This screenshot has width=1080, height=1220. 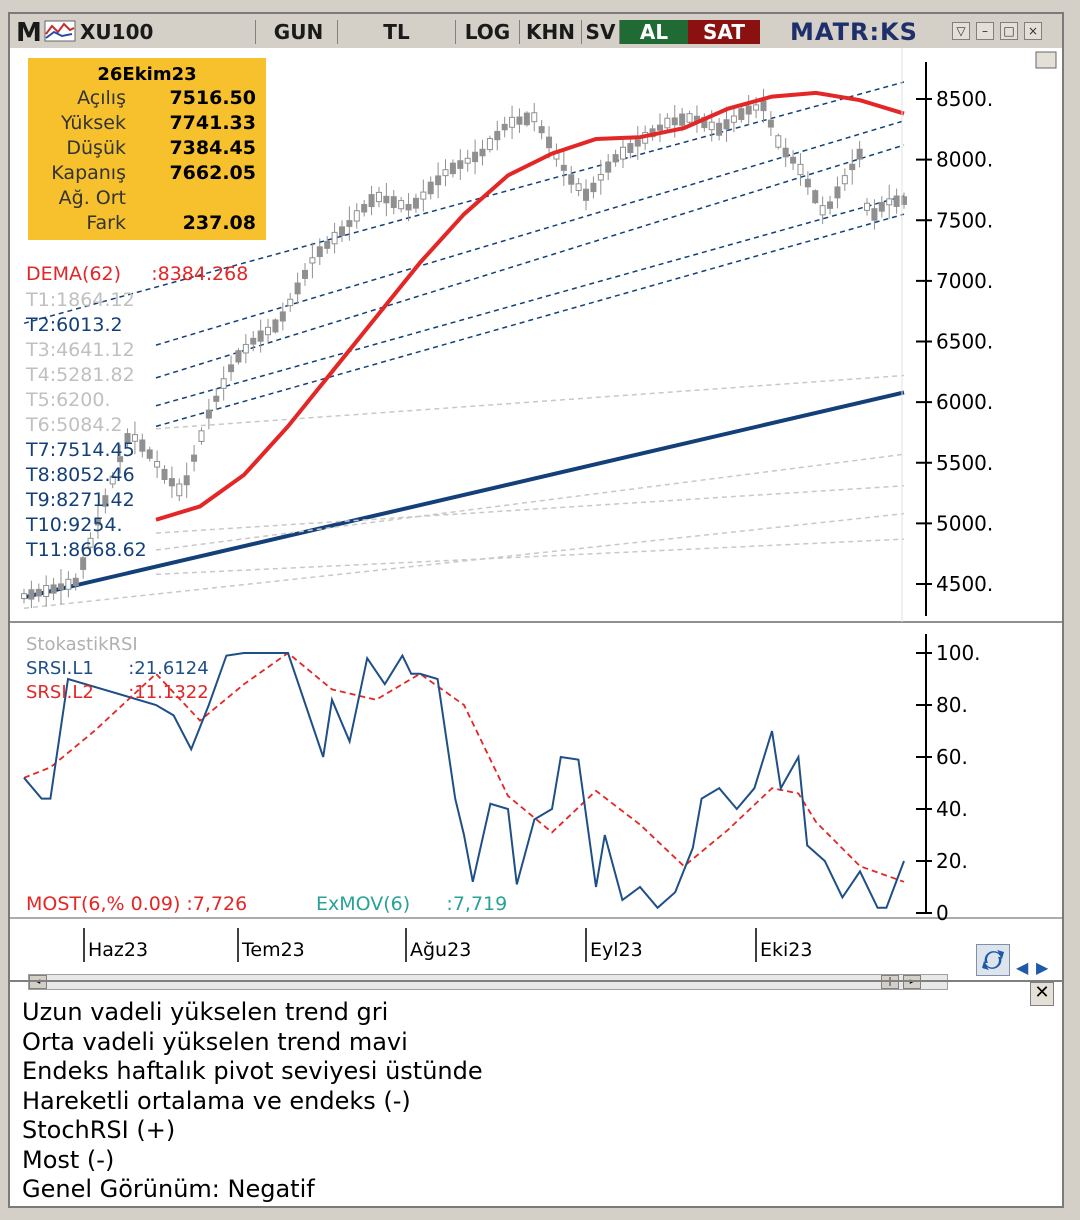 I want to click on time-tick-label: Eki23, so click(x=786, y=950).